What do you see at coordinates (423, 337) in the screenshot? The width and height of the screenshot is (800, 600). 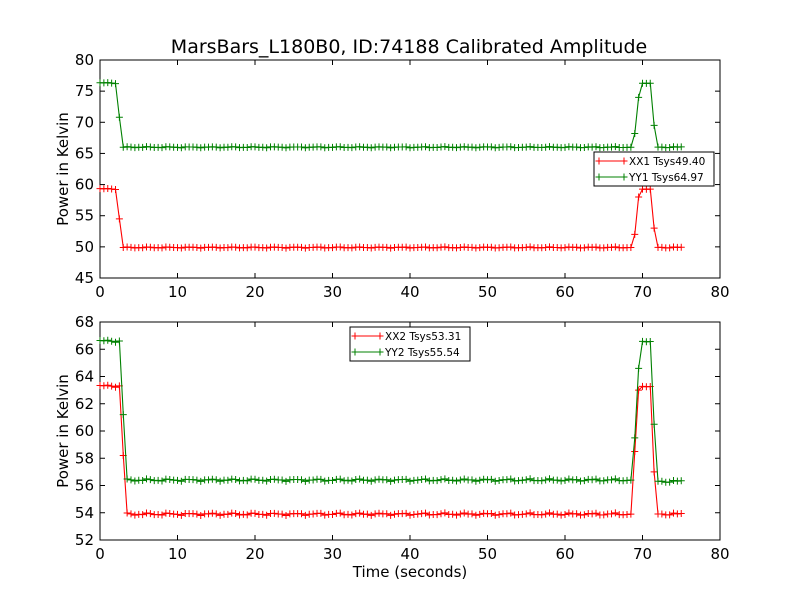 I see `legend-label: XX2 Tsys53.31` at bounding box center [423, 337].